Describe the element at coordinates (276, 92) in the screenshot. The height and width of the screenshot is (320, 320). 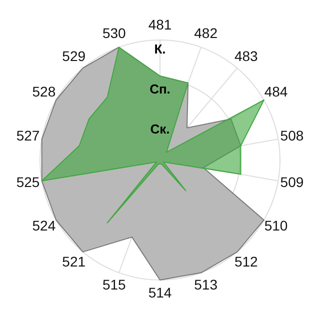
I see `spoke-label: 484` at that location.